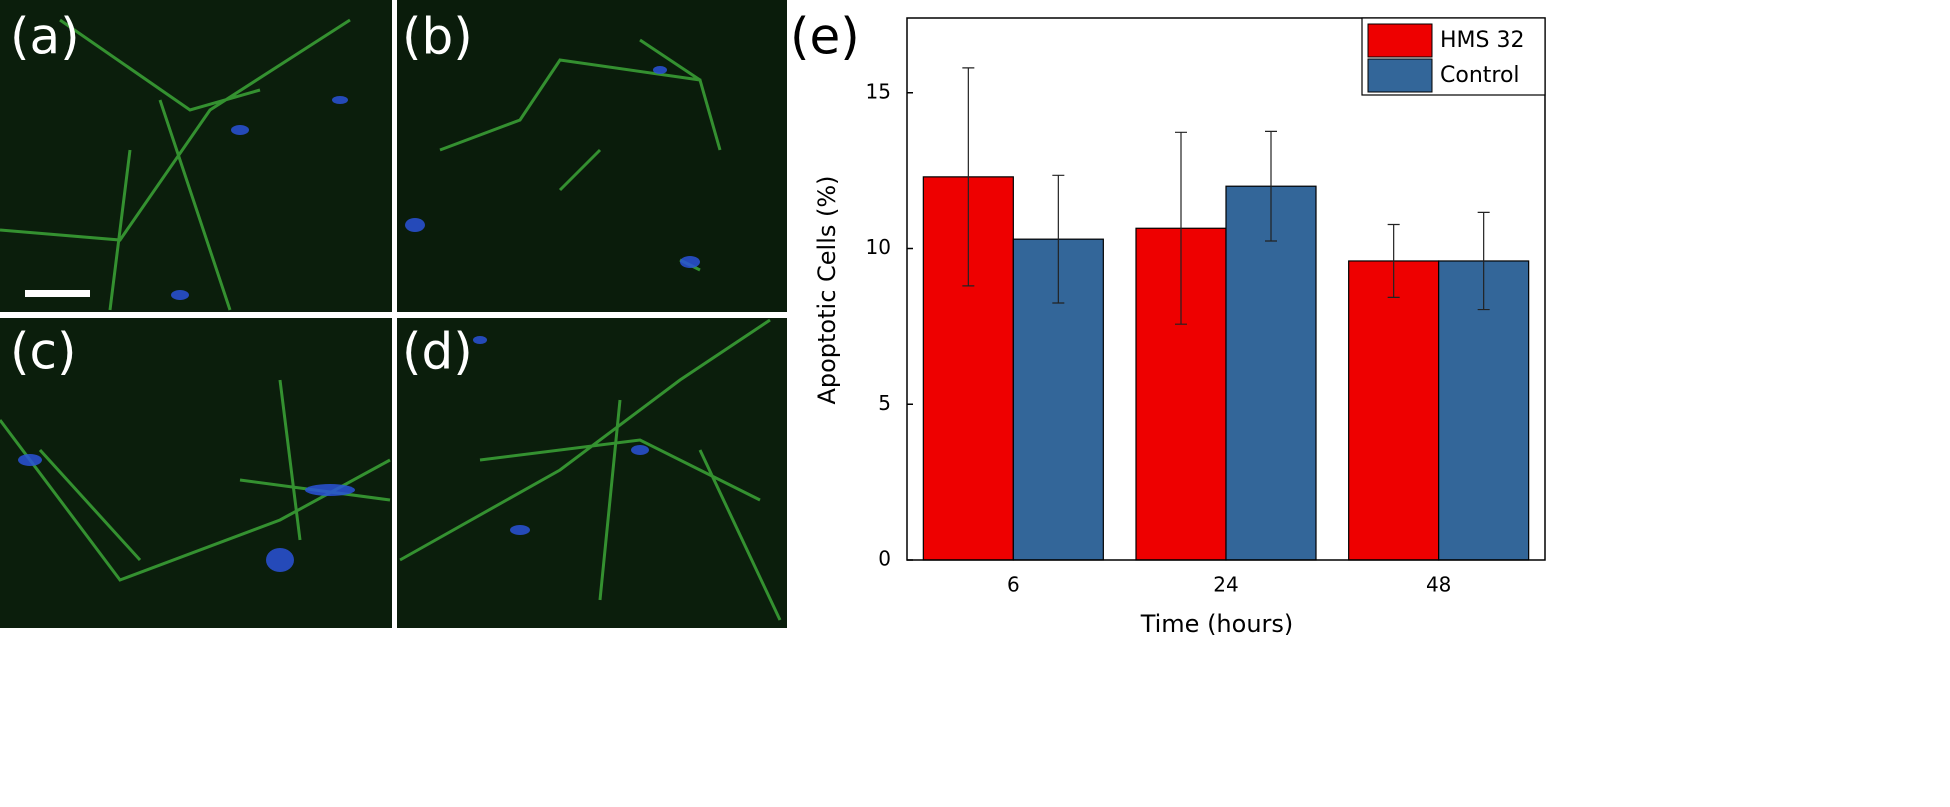 Image resolution: width=1950 pixels, height=807 pixels. What do you see at coordinates (437, 352) in the screenshot?
I see `panel-label: (d)` at bounding box center [437, 352].